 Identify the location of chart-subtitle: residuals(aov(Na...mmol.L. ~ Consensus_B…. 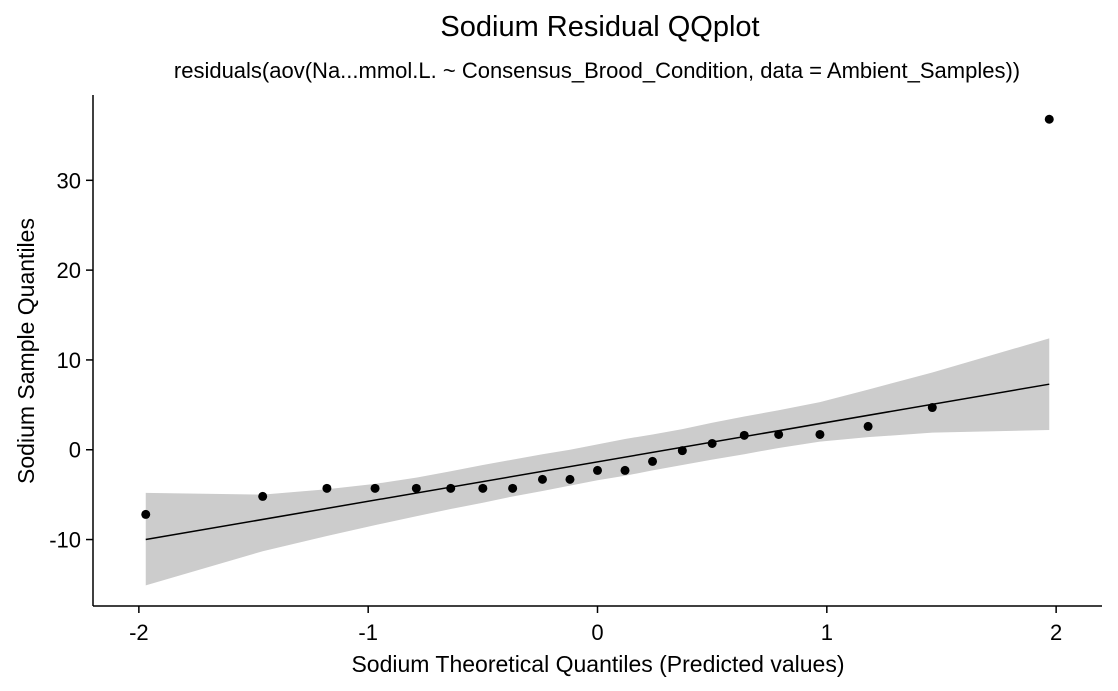
(597, 70).